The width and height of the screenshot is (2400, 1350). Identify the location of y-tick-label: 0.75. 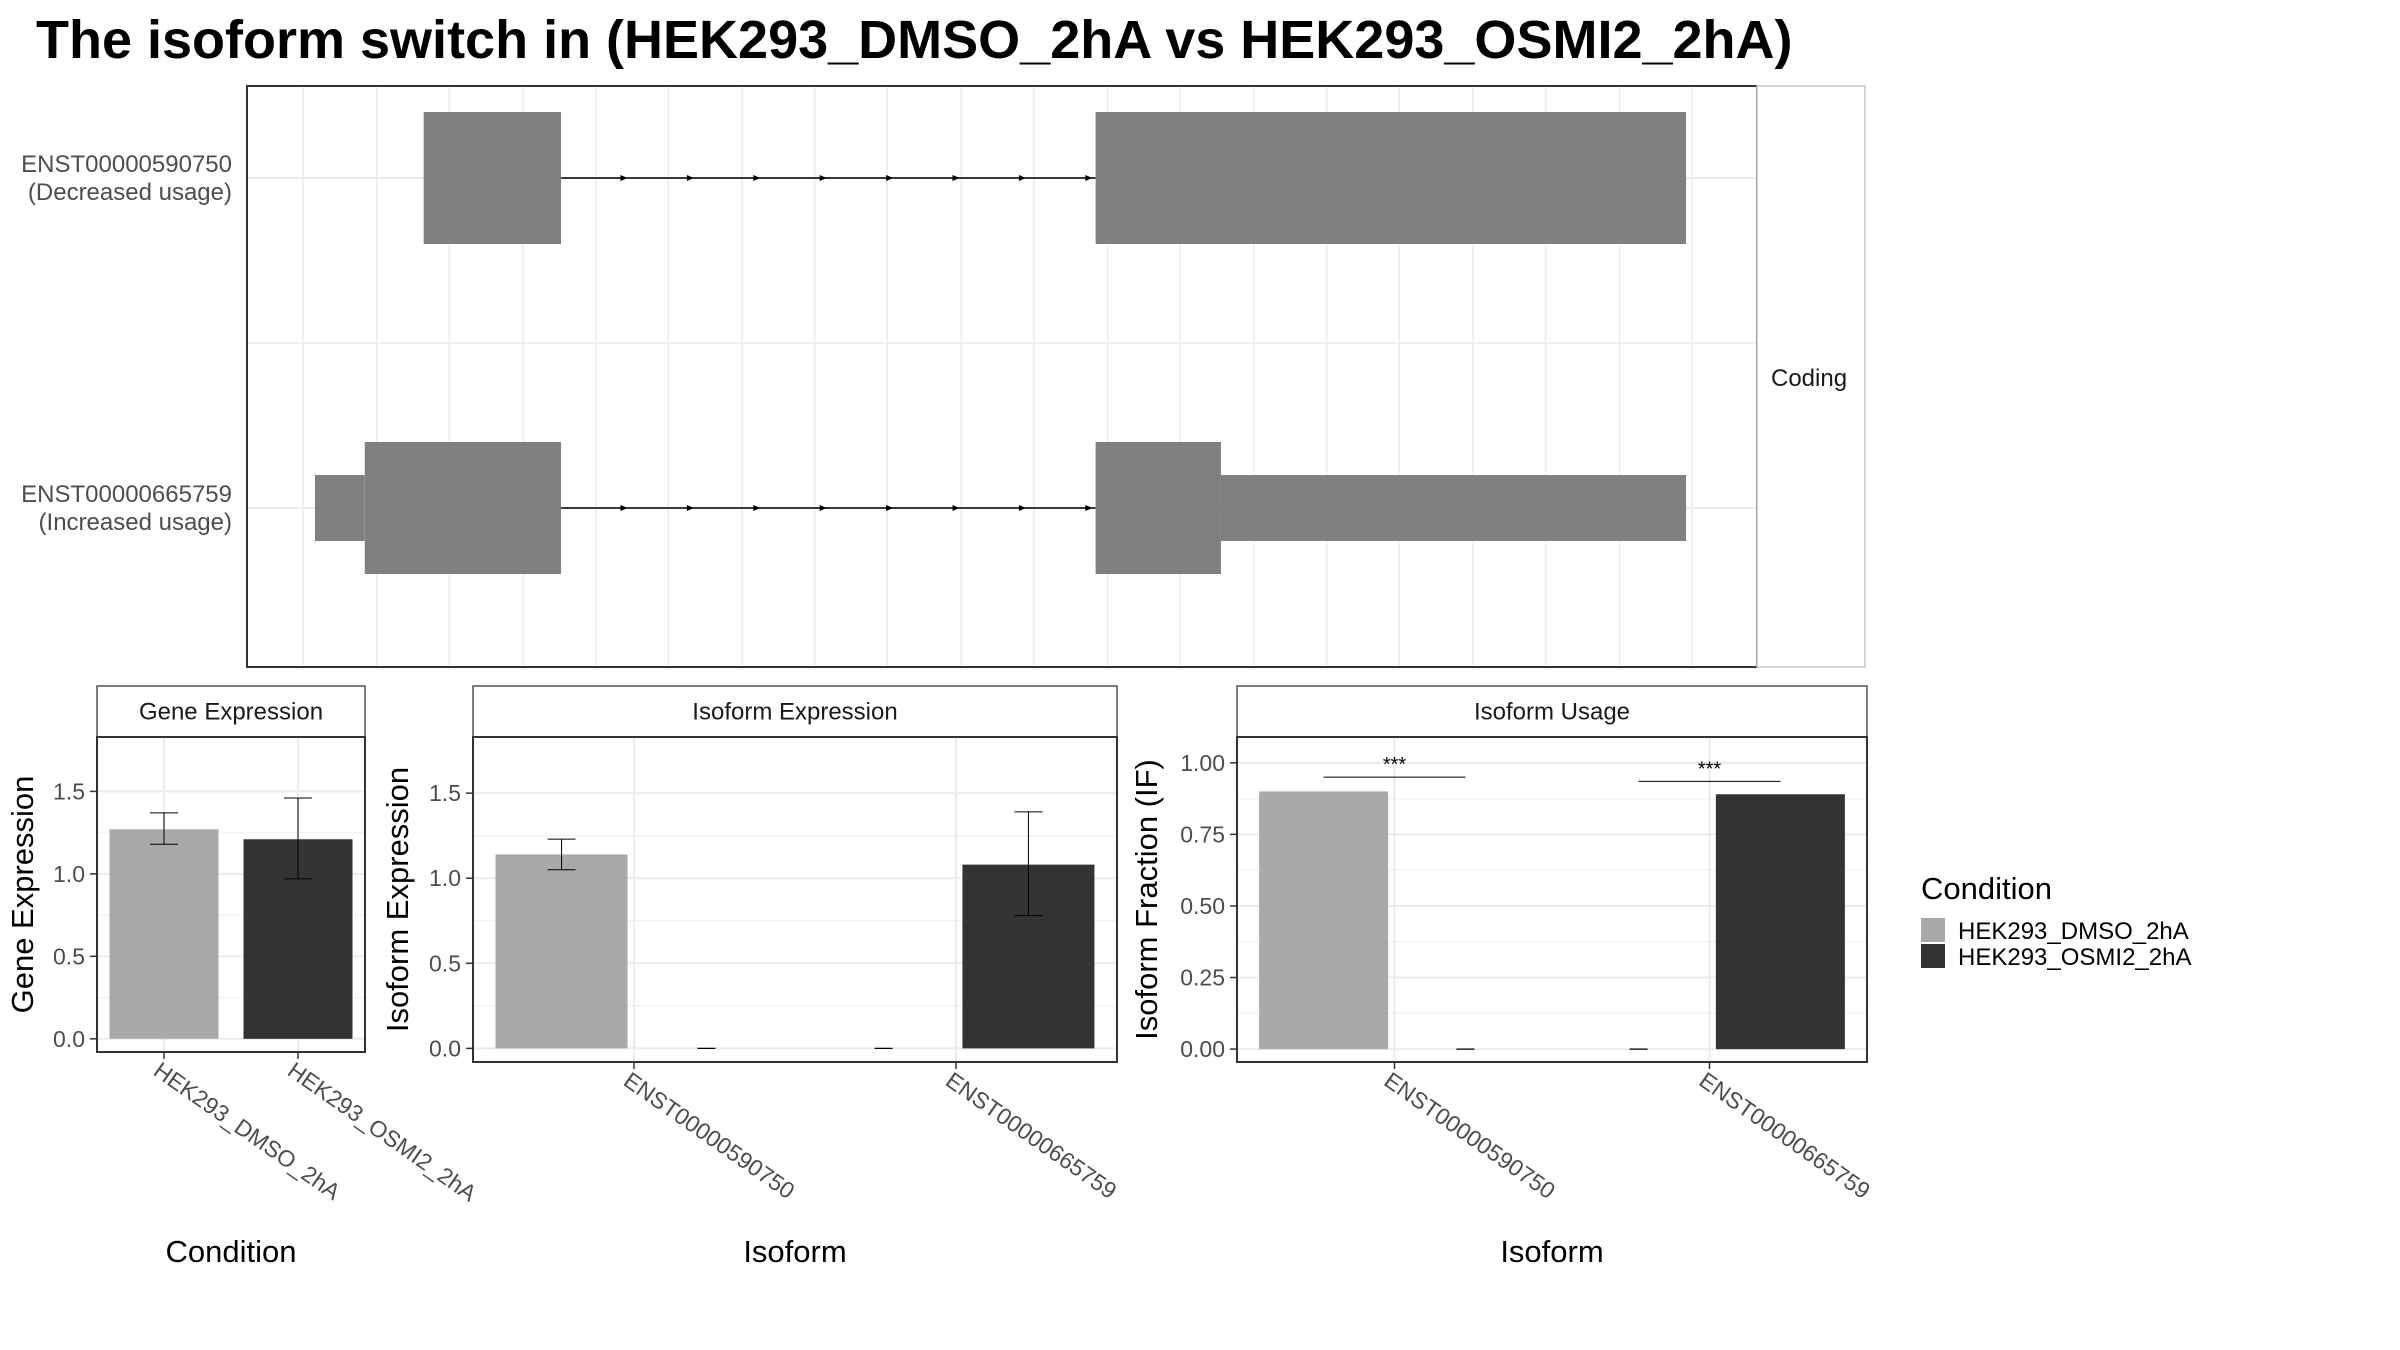
(1202, 834).